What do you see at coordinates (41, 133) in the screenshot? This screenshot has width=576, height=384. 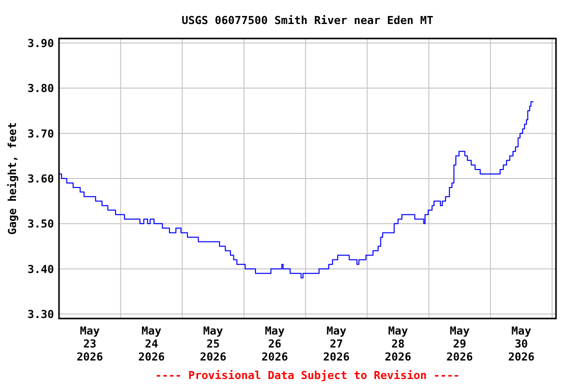 I see `y-tick-label: 3.70` at bounding box center [41, 133].